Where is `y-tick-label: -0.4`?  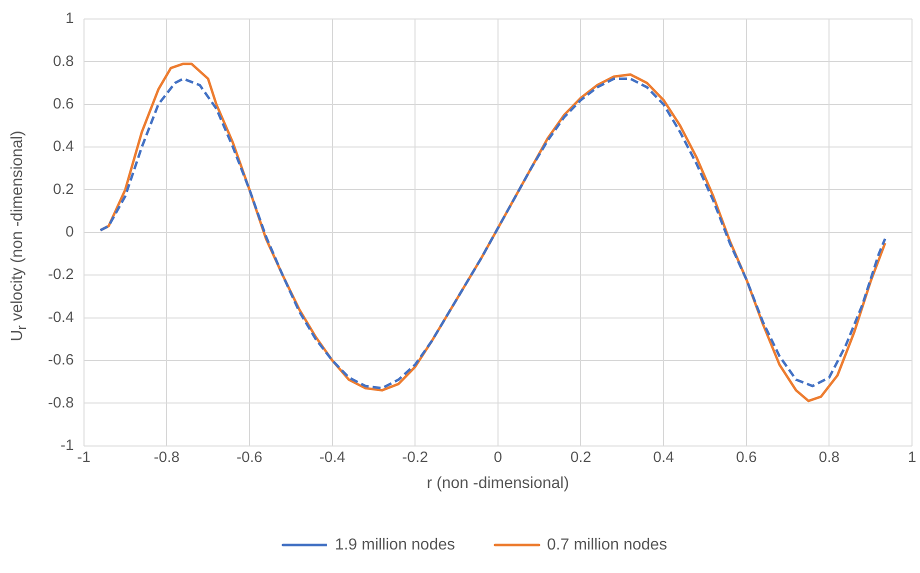
y-tick-label: -0.4 is located at coordinates (61, 317).